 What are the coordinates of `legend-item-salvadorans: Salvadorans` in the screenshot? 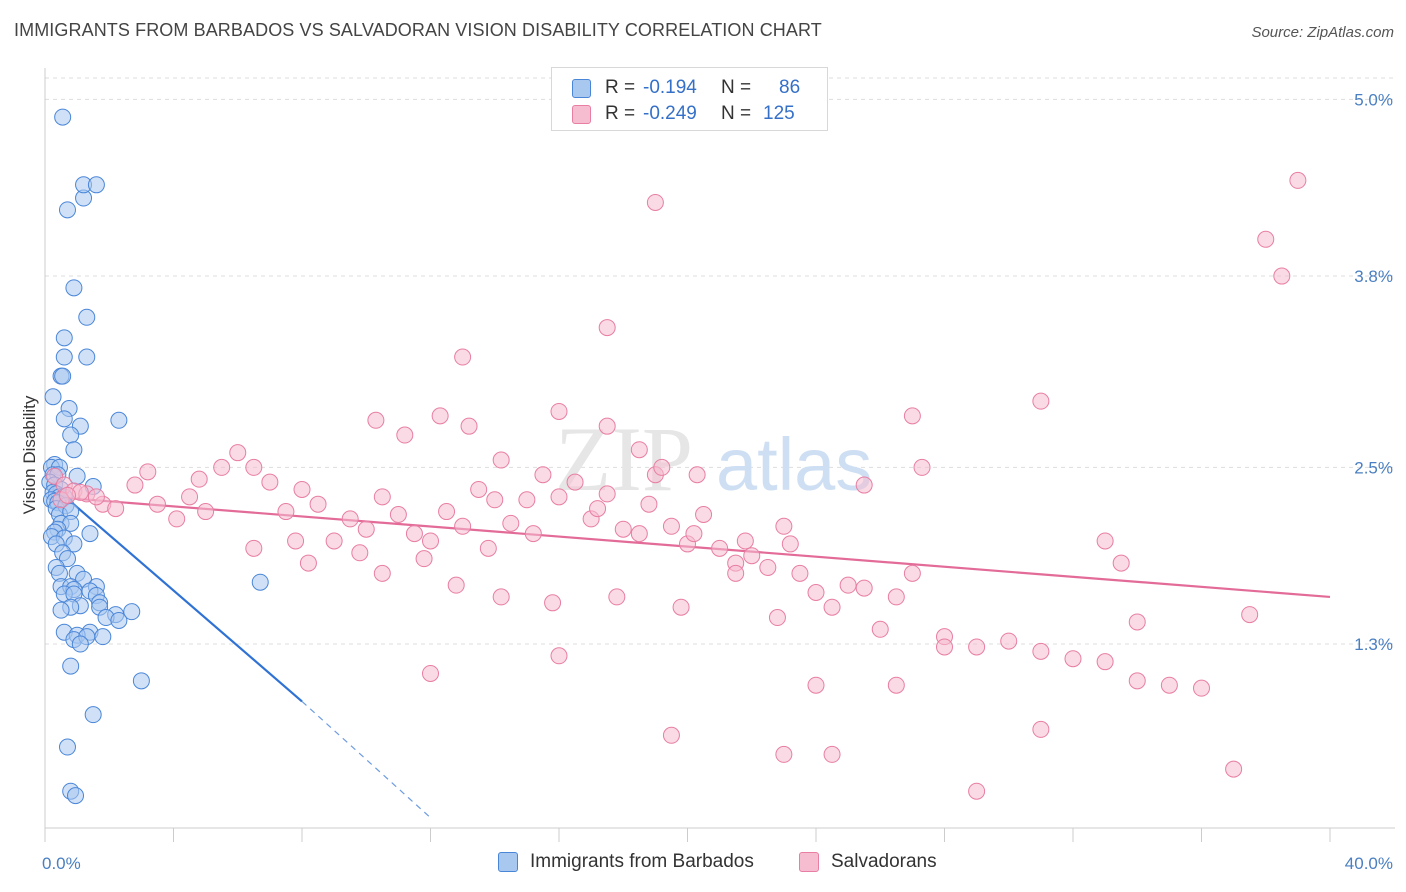 It's located at (868, 862).